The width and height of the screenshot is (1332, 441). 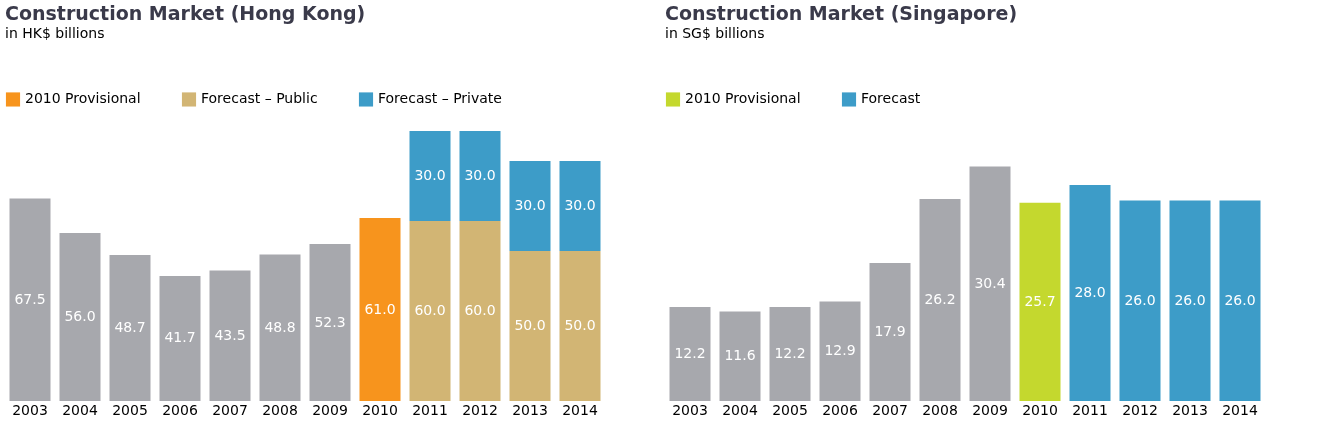 What do you see at coordinates (841, 13) in the screenshot?
I see `chart-title: Construction Market (Singapore)` at bounding box center [841, 13].